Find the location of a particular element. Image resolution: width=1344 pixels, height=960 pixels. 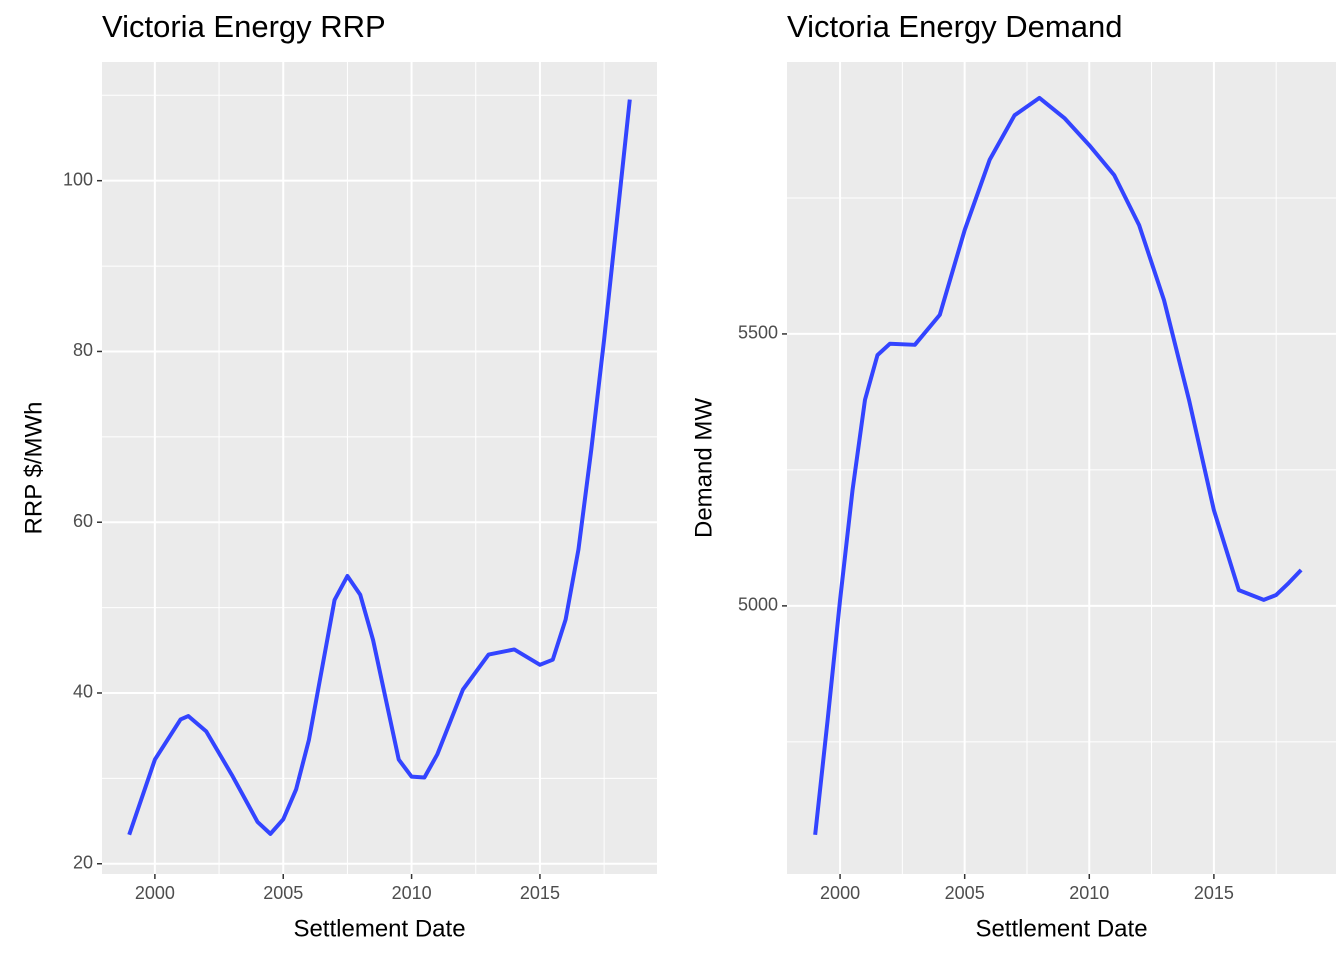

y-tick-label: 40 is located at coordinates (83, 692).